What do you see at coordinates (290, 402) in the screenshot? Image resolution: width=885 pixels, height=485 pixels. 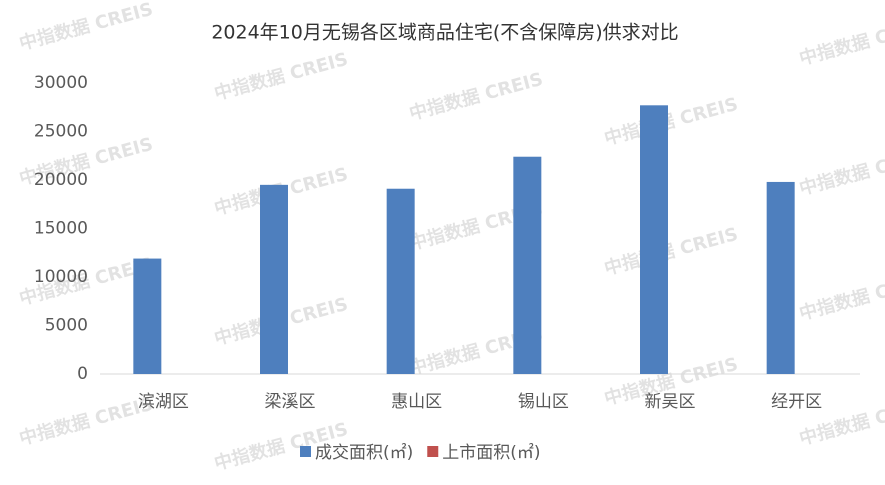 I see `x-tick-label: 梁溪区` at bounding box center [290, 402].